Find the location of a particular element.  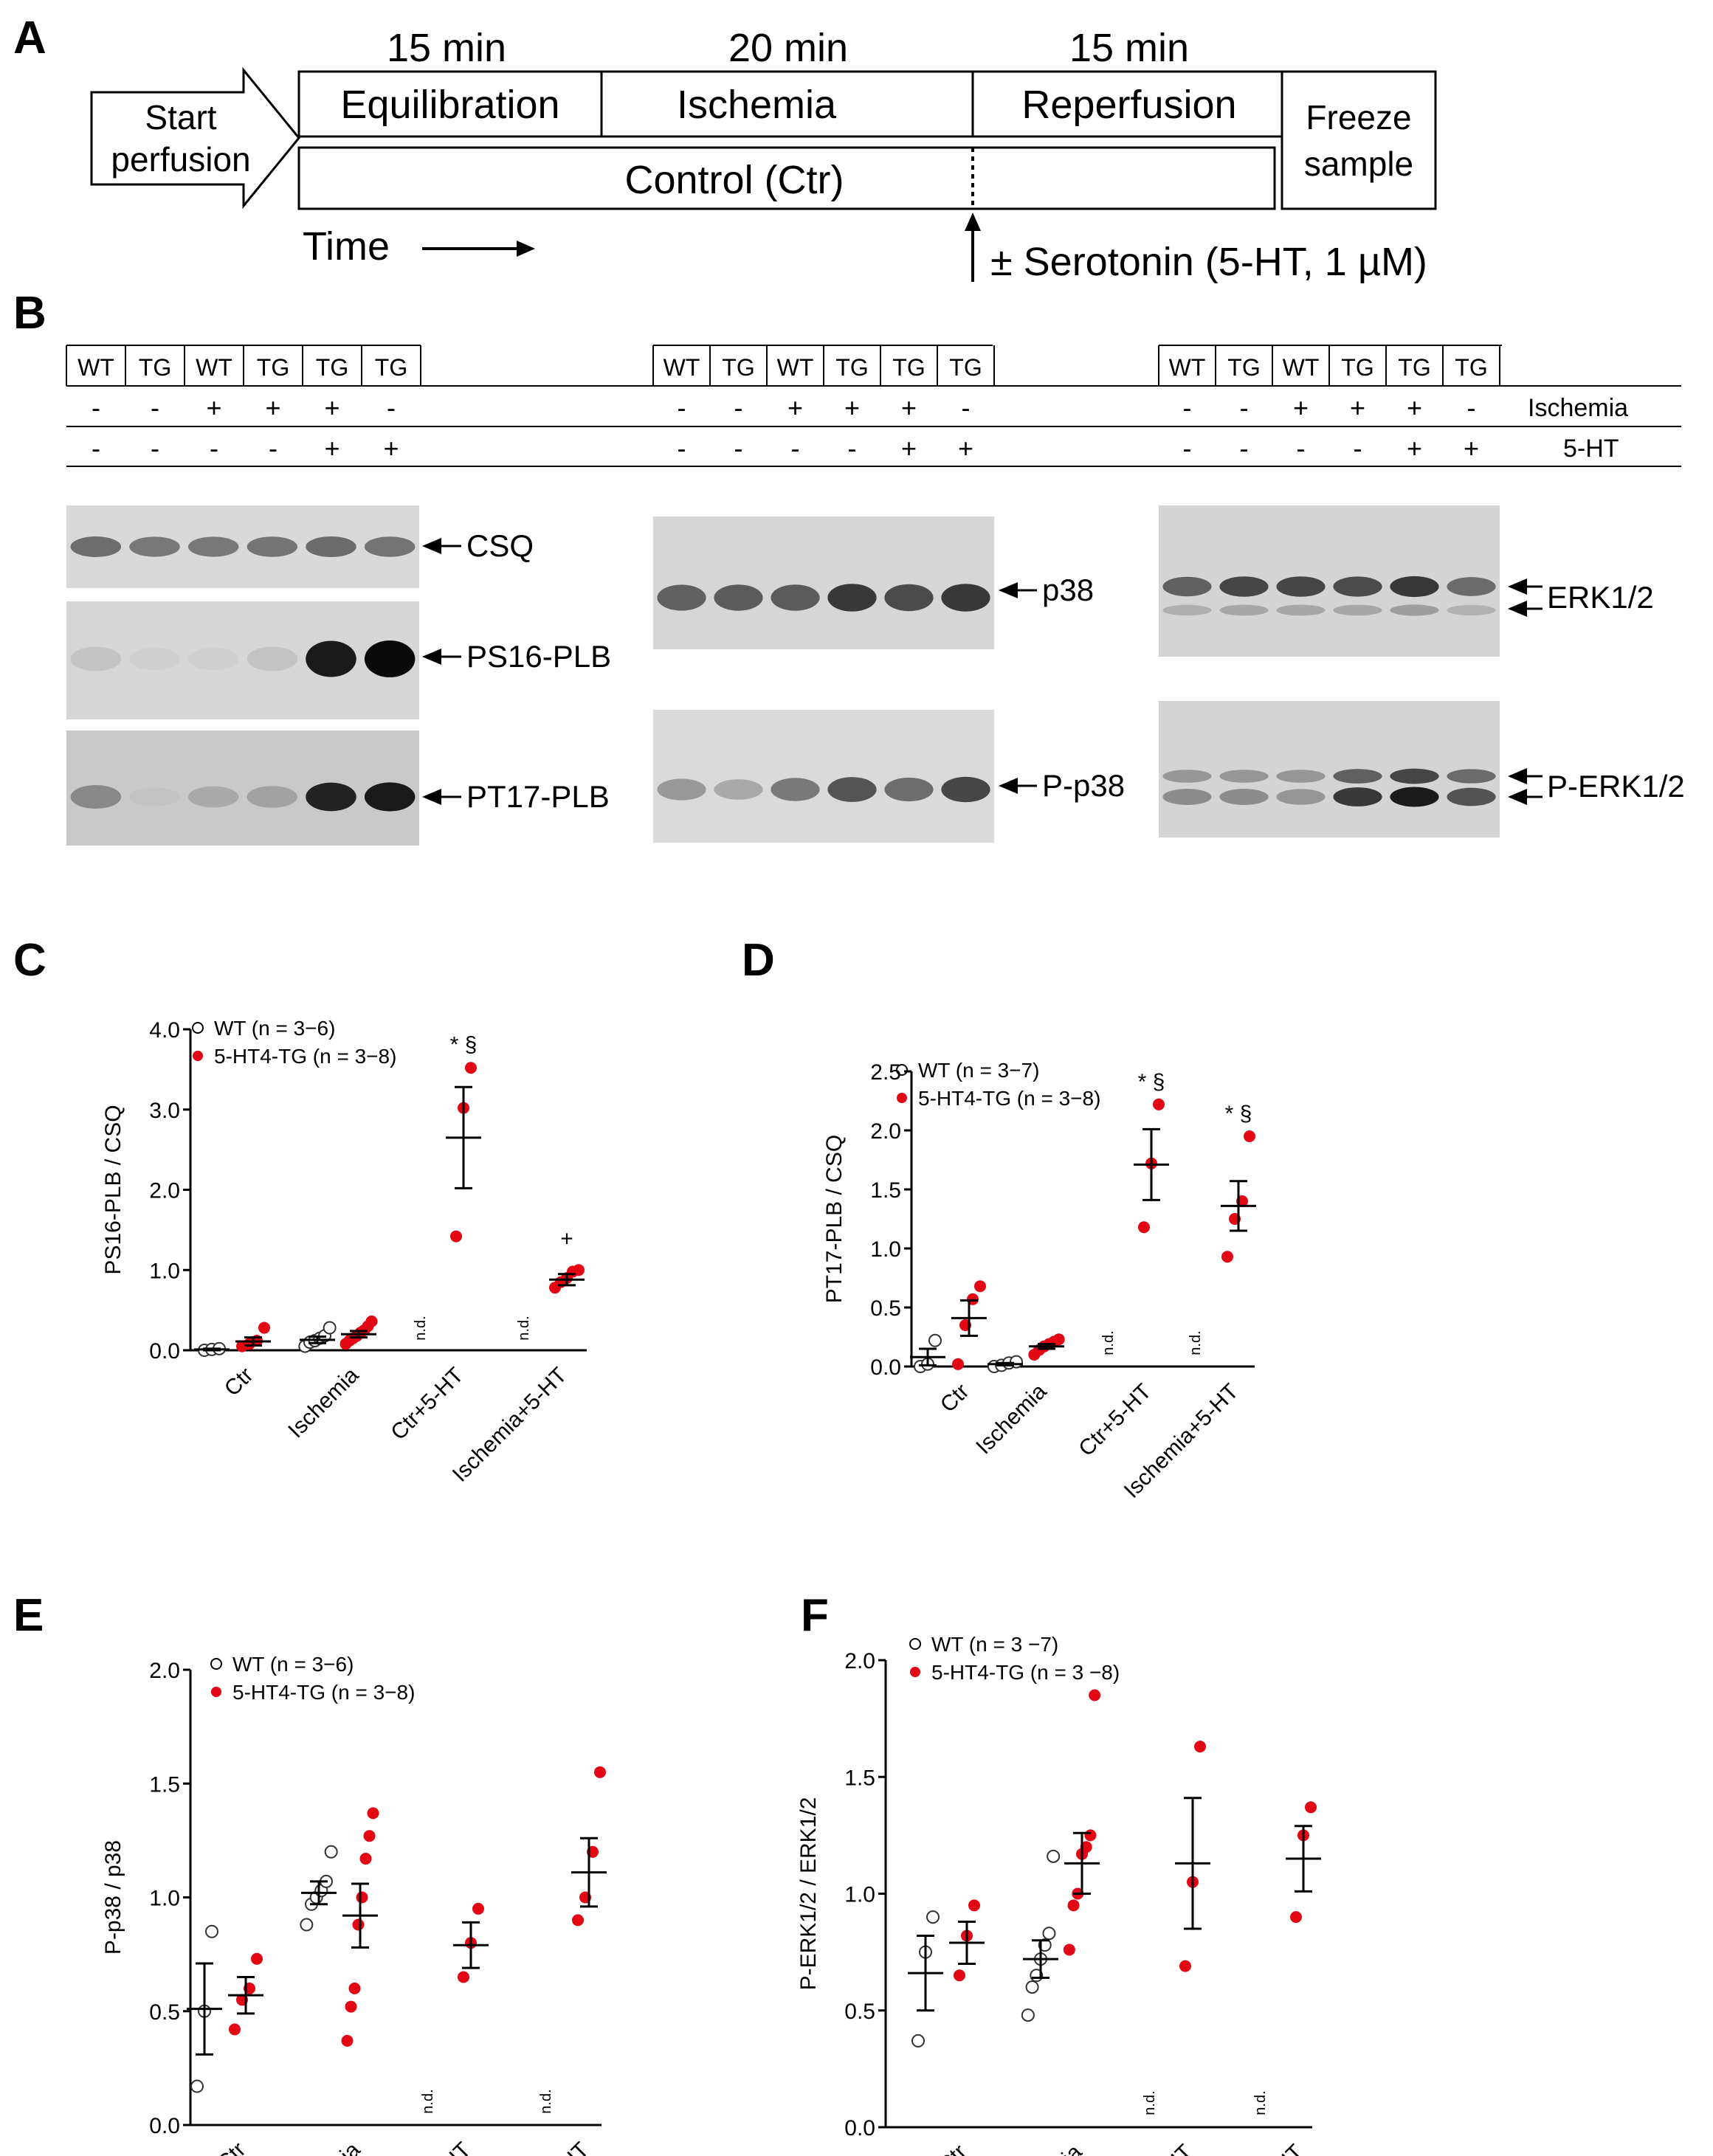

pp38-arrow-icon is located at coordinates (1008, 786).